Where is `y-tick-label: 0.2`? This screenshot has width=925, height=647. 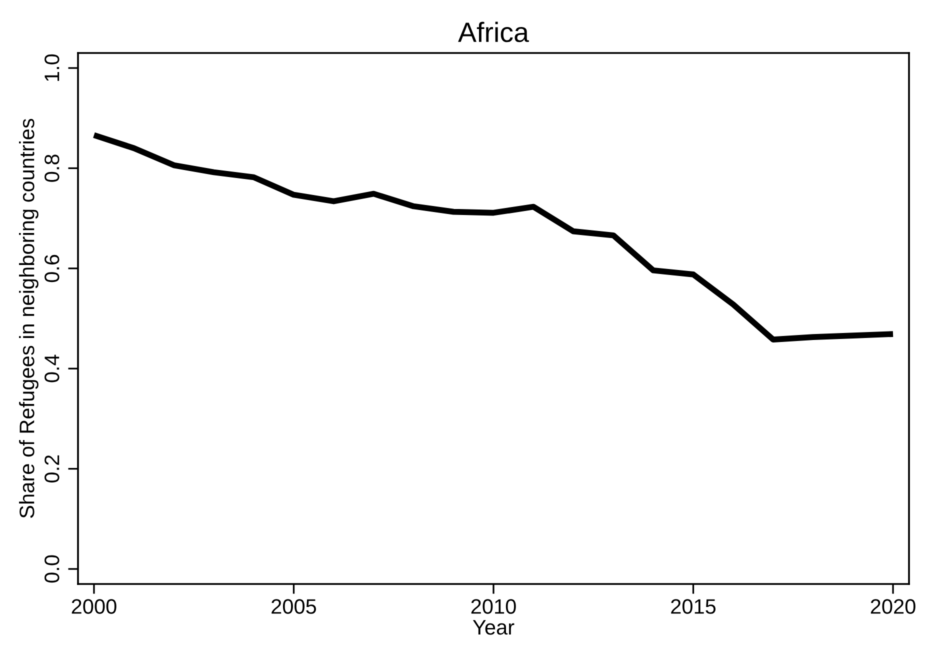
y-tick-label: 0.2 is located at coordinates (52, 468).